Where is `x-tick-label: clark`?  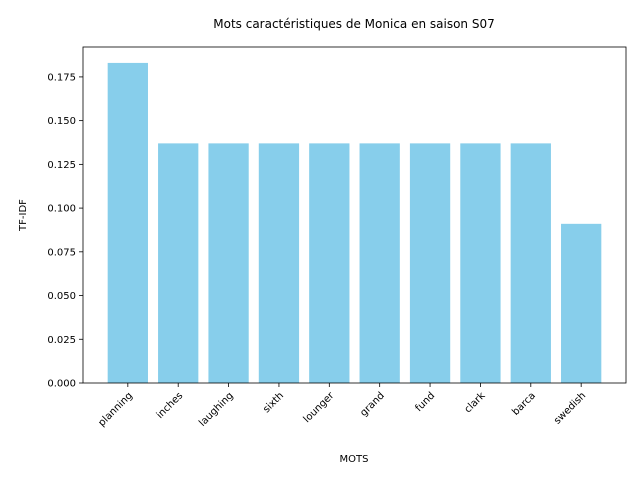 x-tick-label: clark is located at coordinates (475, 402).